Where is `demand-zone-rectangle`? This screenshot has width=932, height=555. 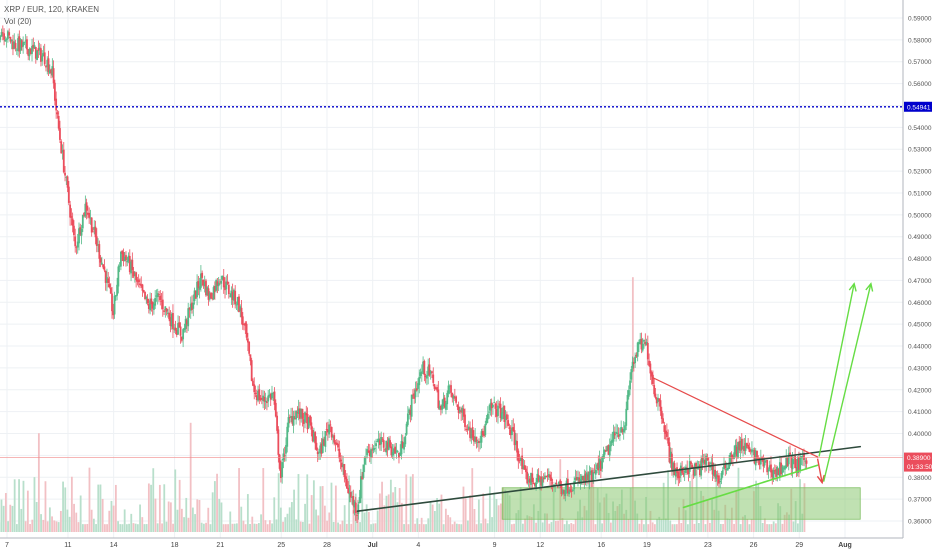 demand-zone-rectangle is located at coordinates (681, 503).